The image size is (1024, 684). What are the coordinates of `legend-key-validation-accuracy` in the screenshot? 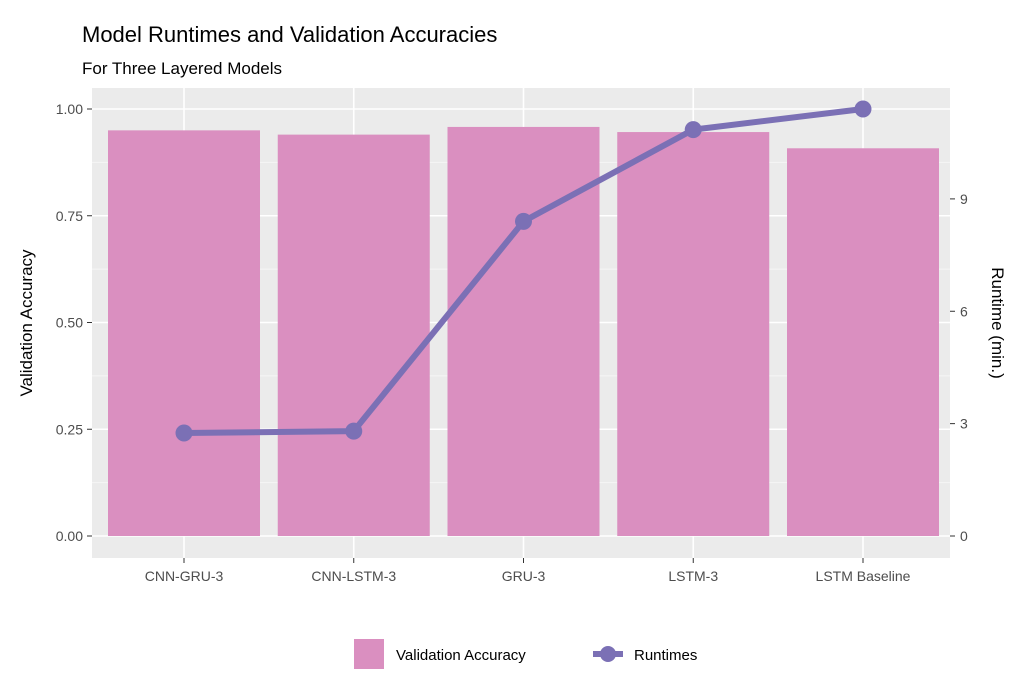 It's located at (369, 654).